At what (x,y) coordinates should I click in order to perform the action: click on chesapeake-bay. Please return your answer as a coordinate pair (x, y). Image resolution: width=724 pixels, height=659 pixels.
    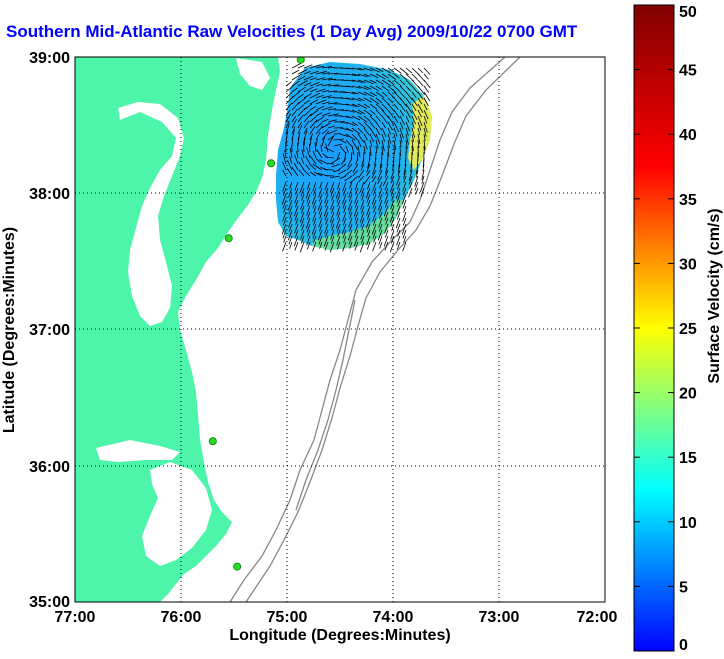
    Looking at the image, I should click on (151, 214).